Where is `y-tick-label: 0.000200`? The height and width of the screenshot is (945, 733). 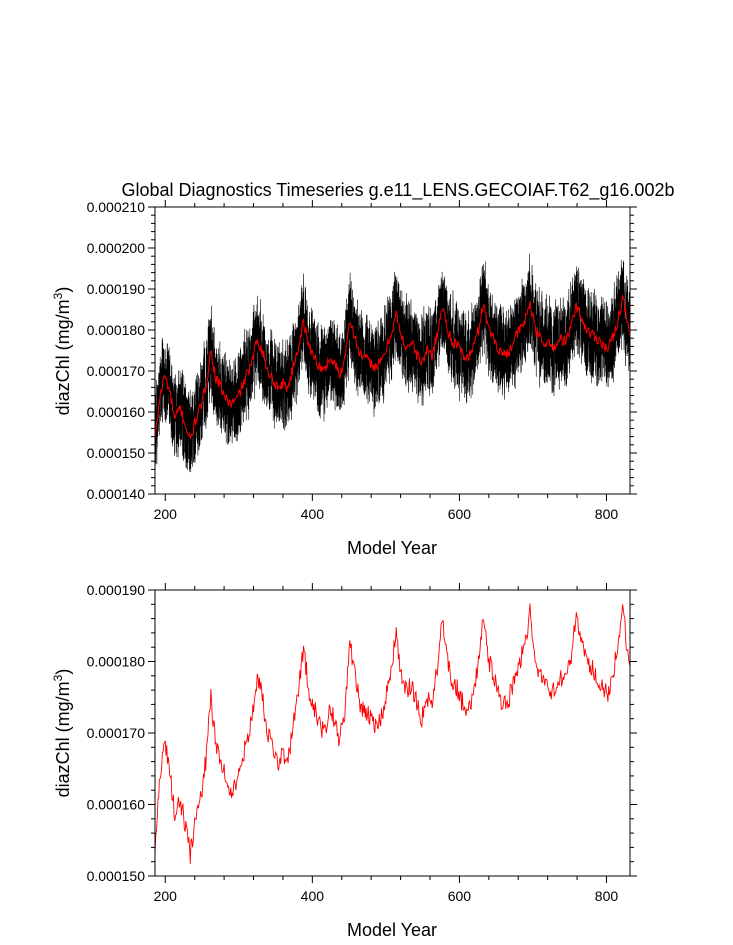 y-tick-label: 0.000200 is located at coordinates (116, 248).